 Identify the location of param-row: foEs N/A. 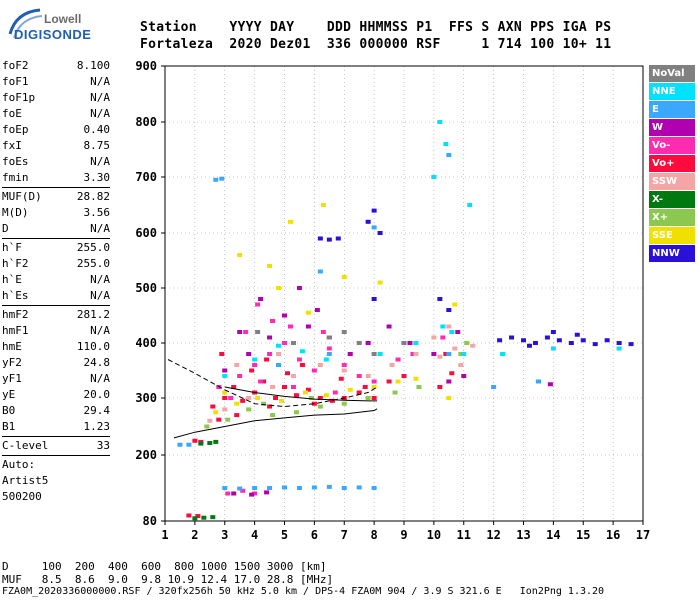
(56, 162).